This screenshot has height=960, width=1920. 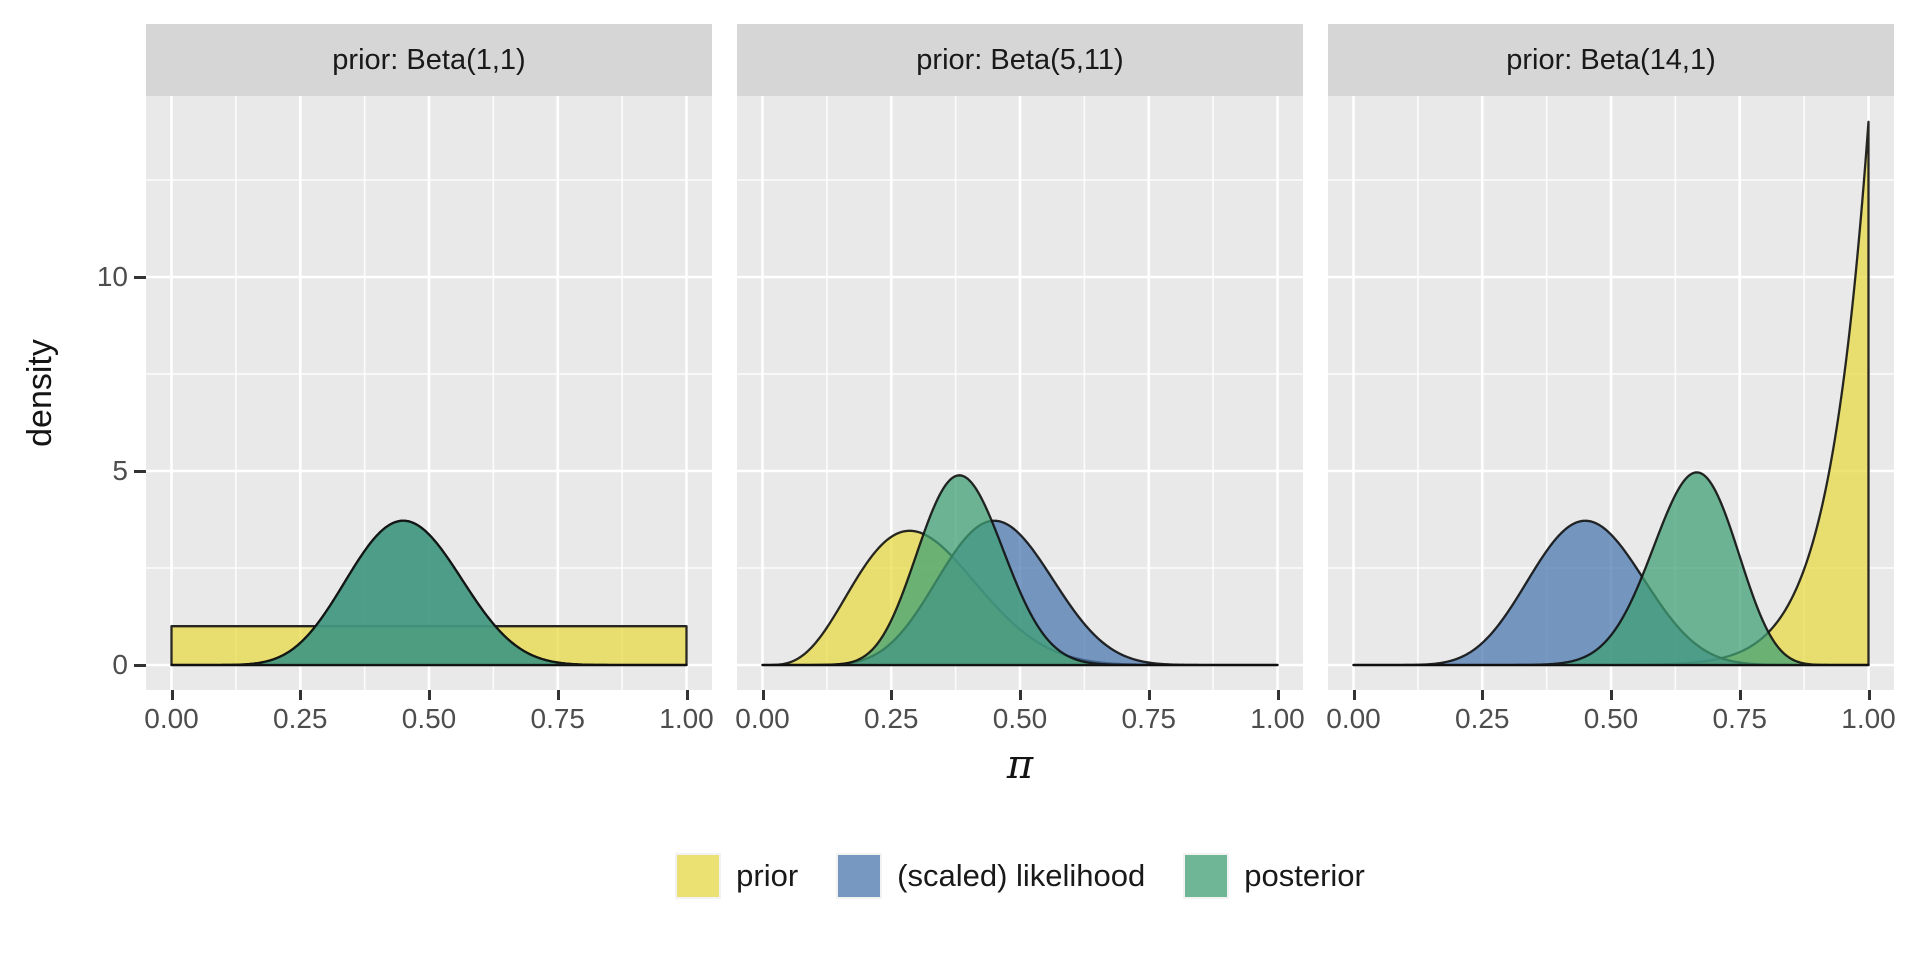 I want to click on legend: prior (scaled) likelihood posterior, so click(x=1020, y=876).